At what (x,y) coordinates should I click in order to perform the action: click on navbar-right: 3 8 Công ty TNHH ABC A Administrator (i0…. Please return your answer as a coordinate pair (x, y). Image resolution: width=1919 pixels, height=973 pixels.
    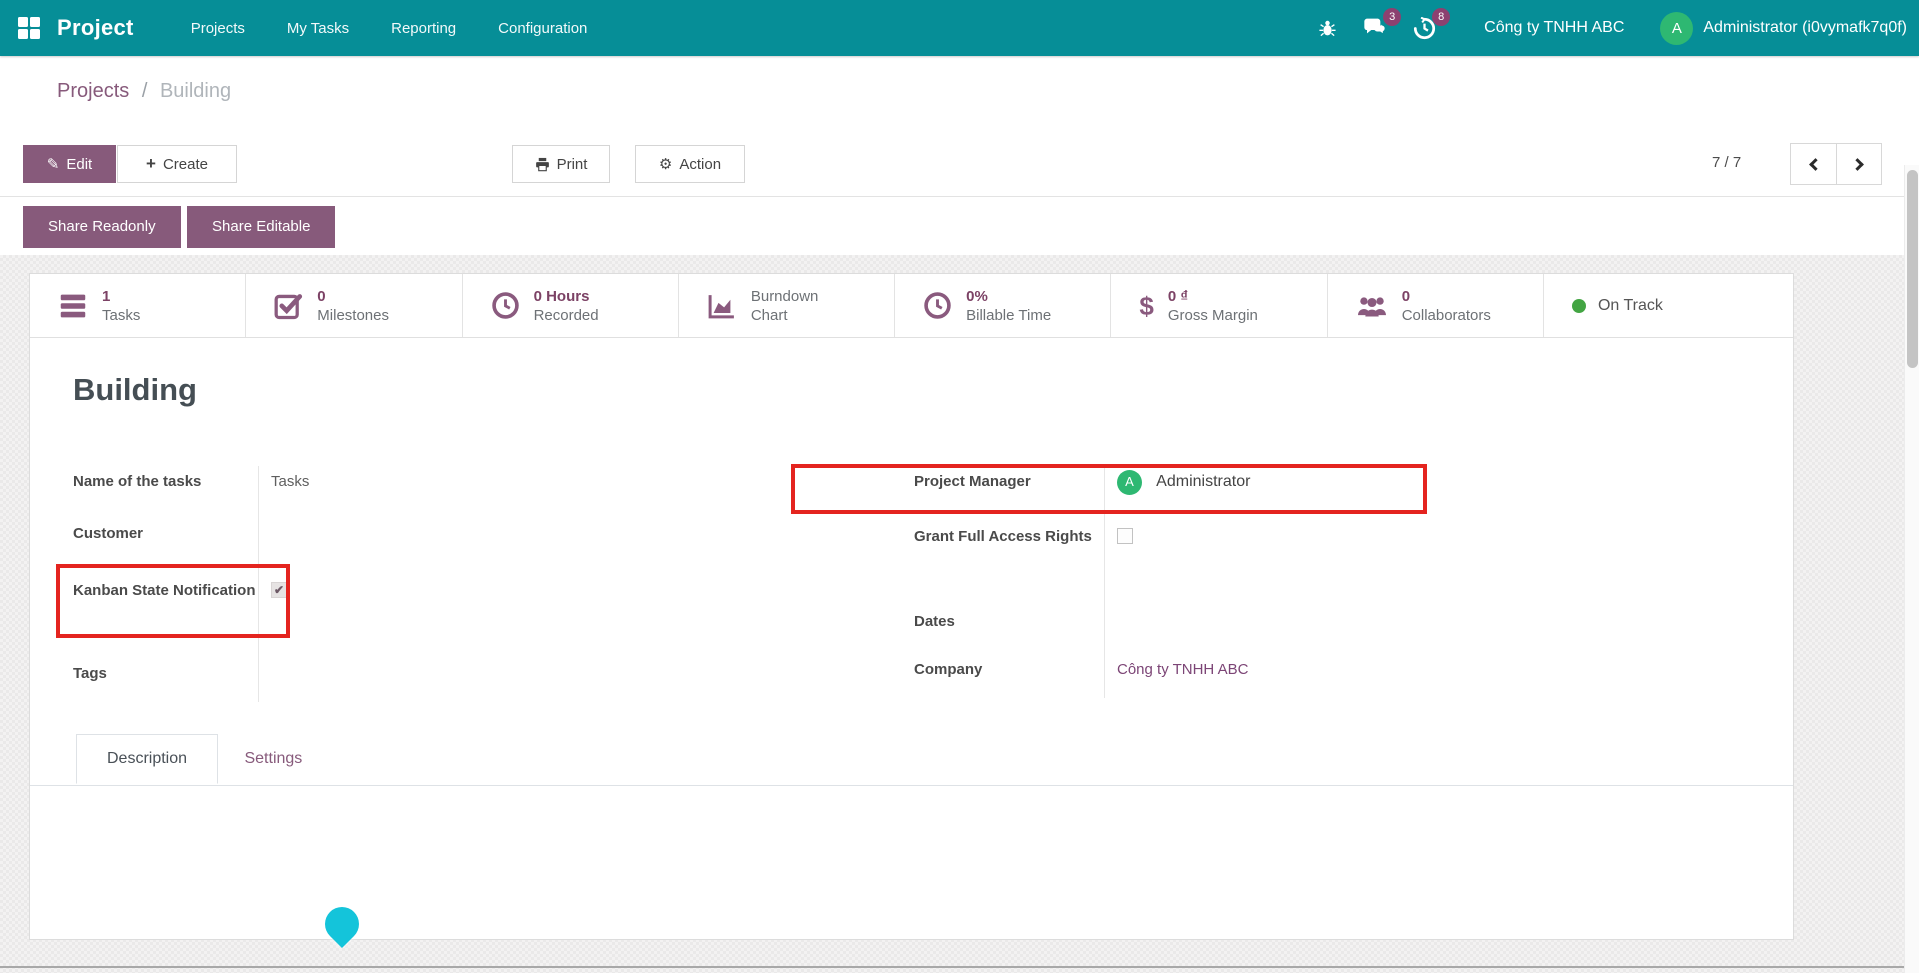
    Looking at the image, I should click on (1618, 28).